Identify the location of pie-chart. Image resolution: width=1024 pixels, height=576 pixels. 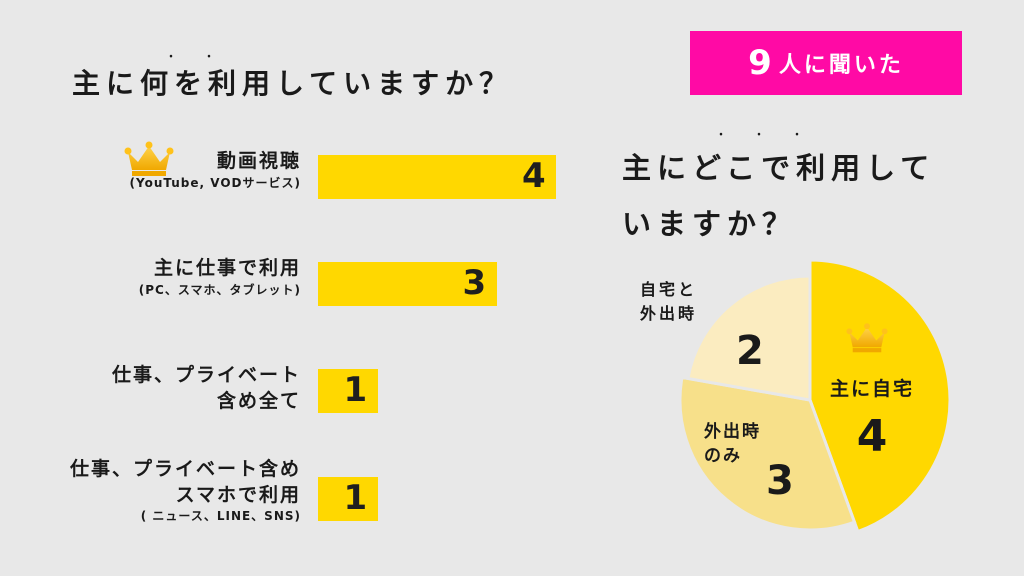
(815, 396).